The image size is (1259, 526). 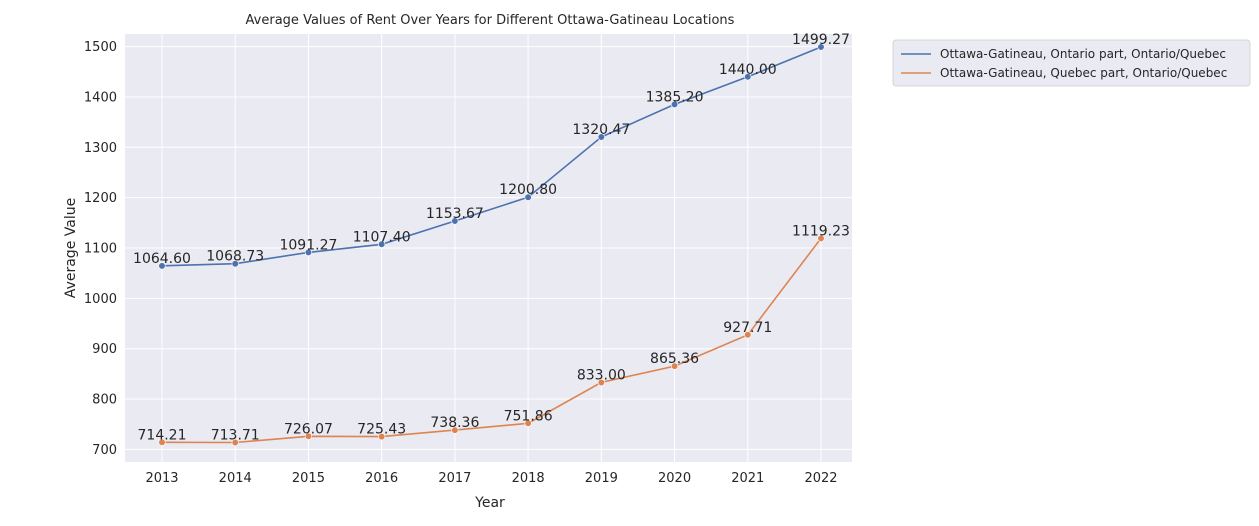 I want to click on x-tick-label: 2017, so click(x=454, y=478).